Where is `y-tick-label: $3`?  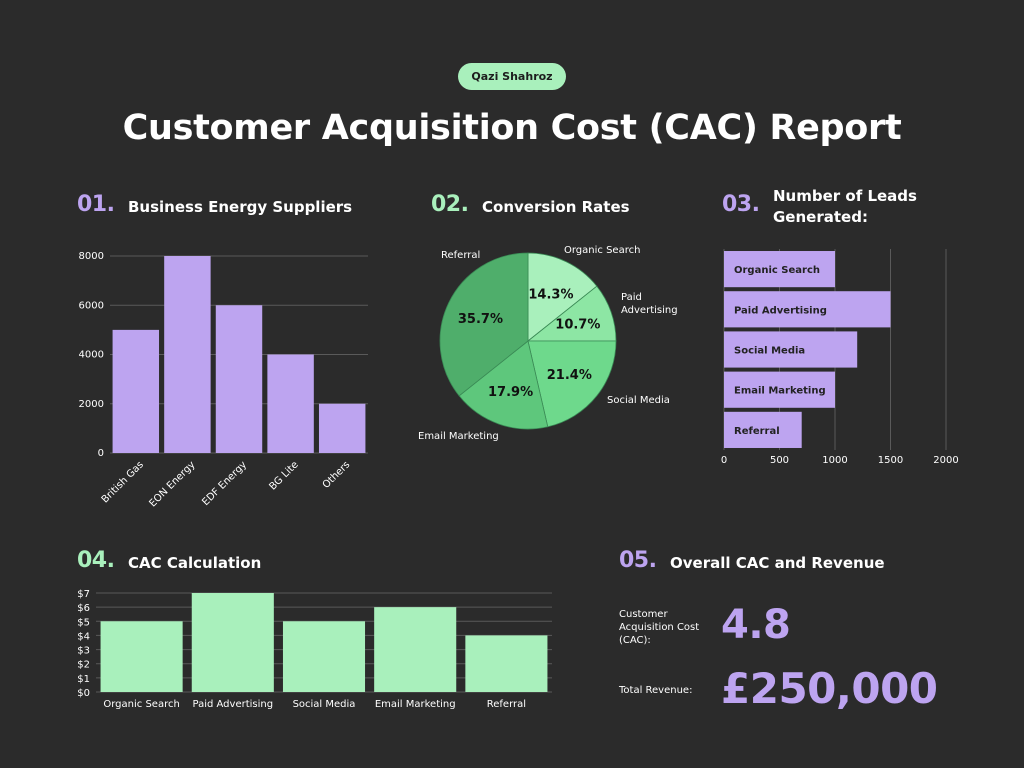
y-tick-label: $3 is located at coordinates (83, 651).